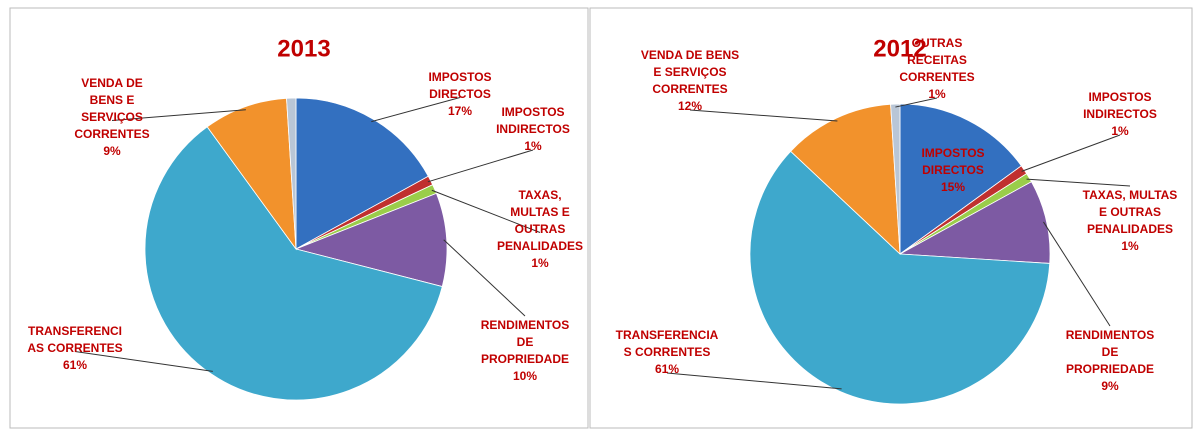 The height and width of the screenshot is (436, 1202). I want to click on slice-value-label: 17%, so click(460, 111).